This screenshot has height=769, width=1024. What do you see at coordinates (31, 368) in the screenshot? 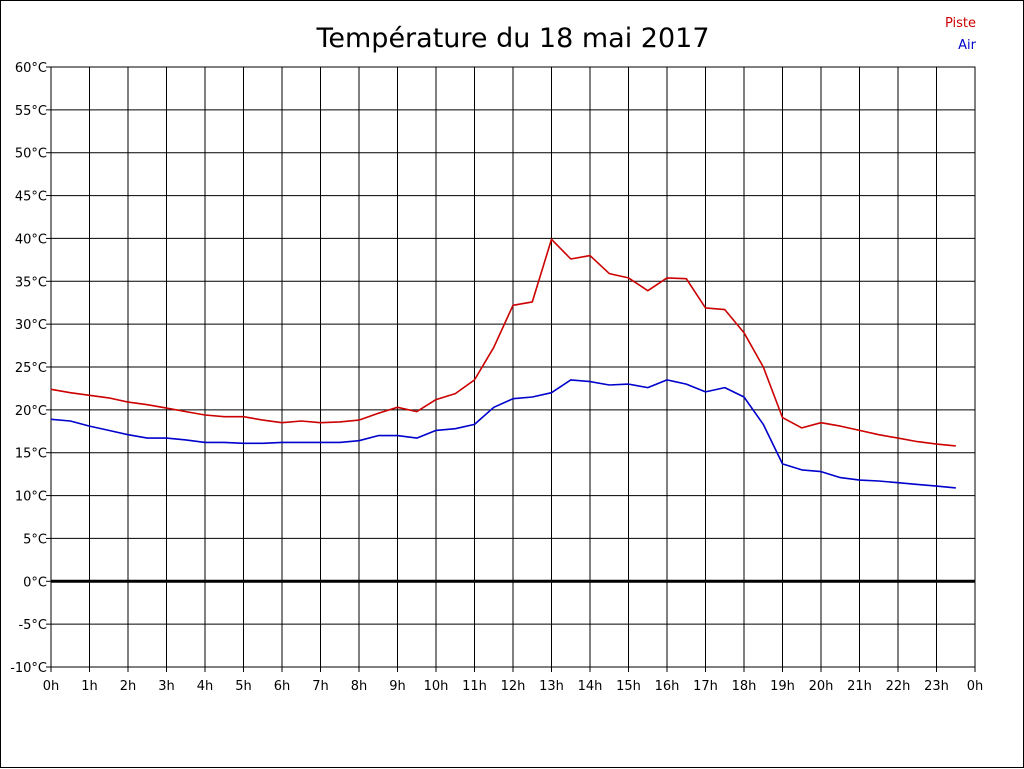
I see `y-tick-label: 25°C` at bounding box center [31, 368].